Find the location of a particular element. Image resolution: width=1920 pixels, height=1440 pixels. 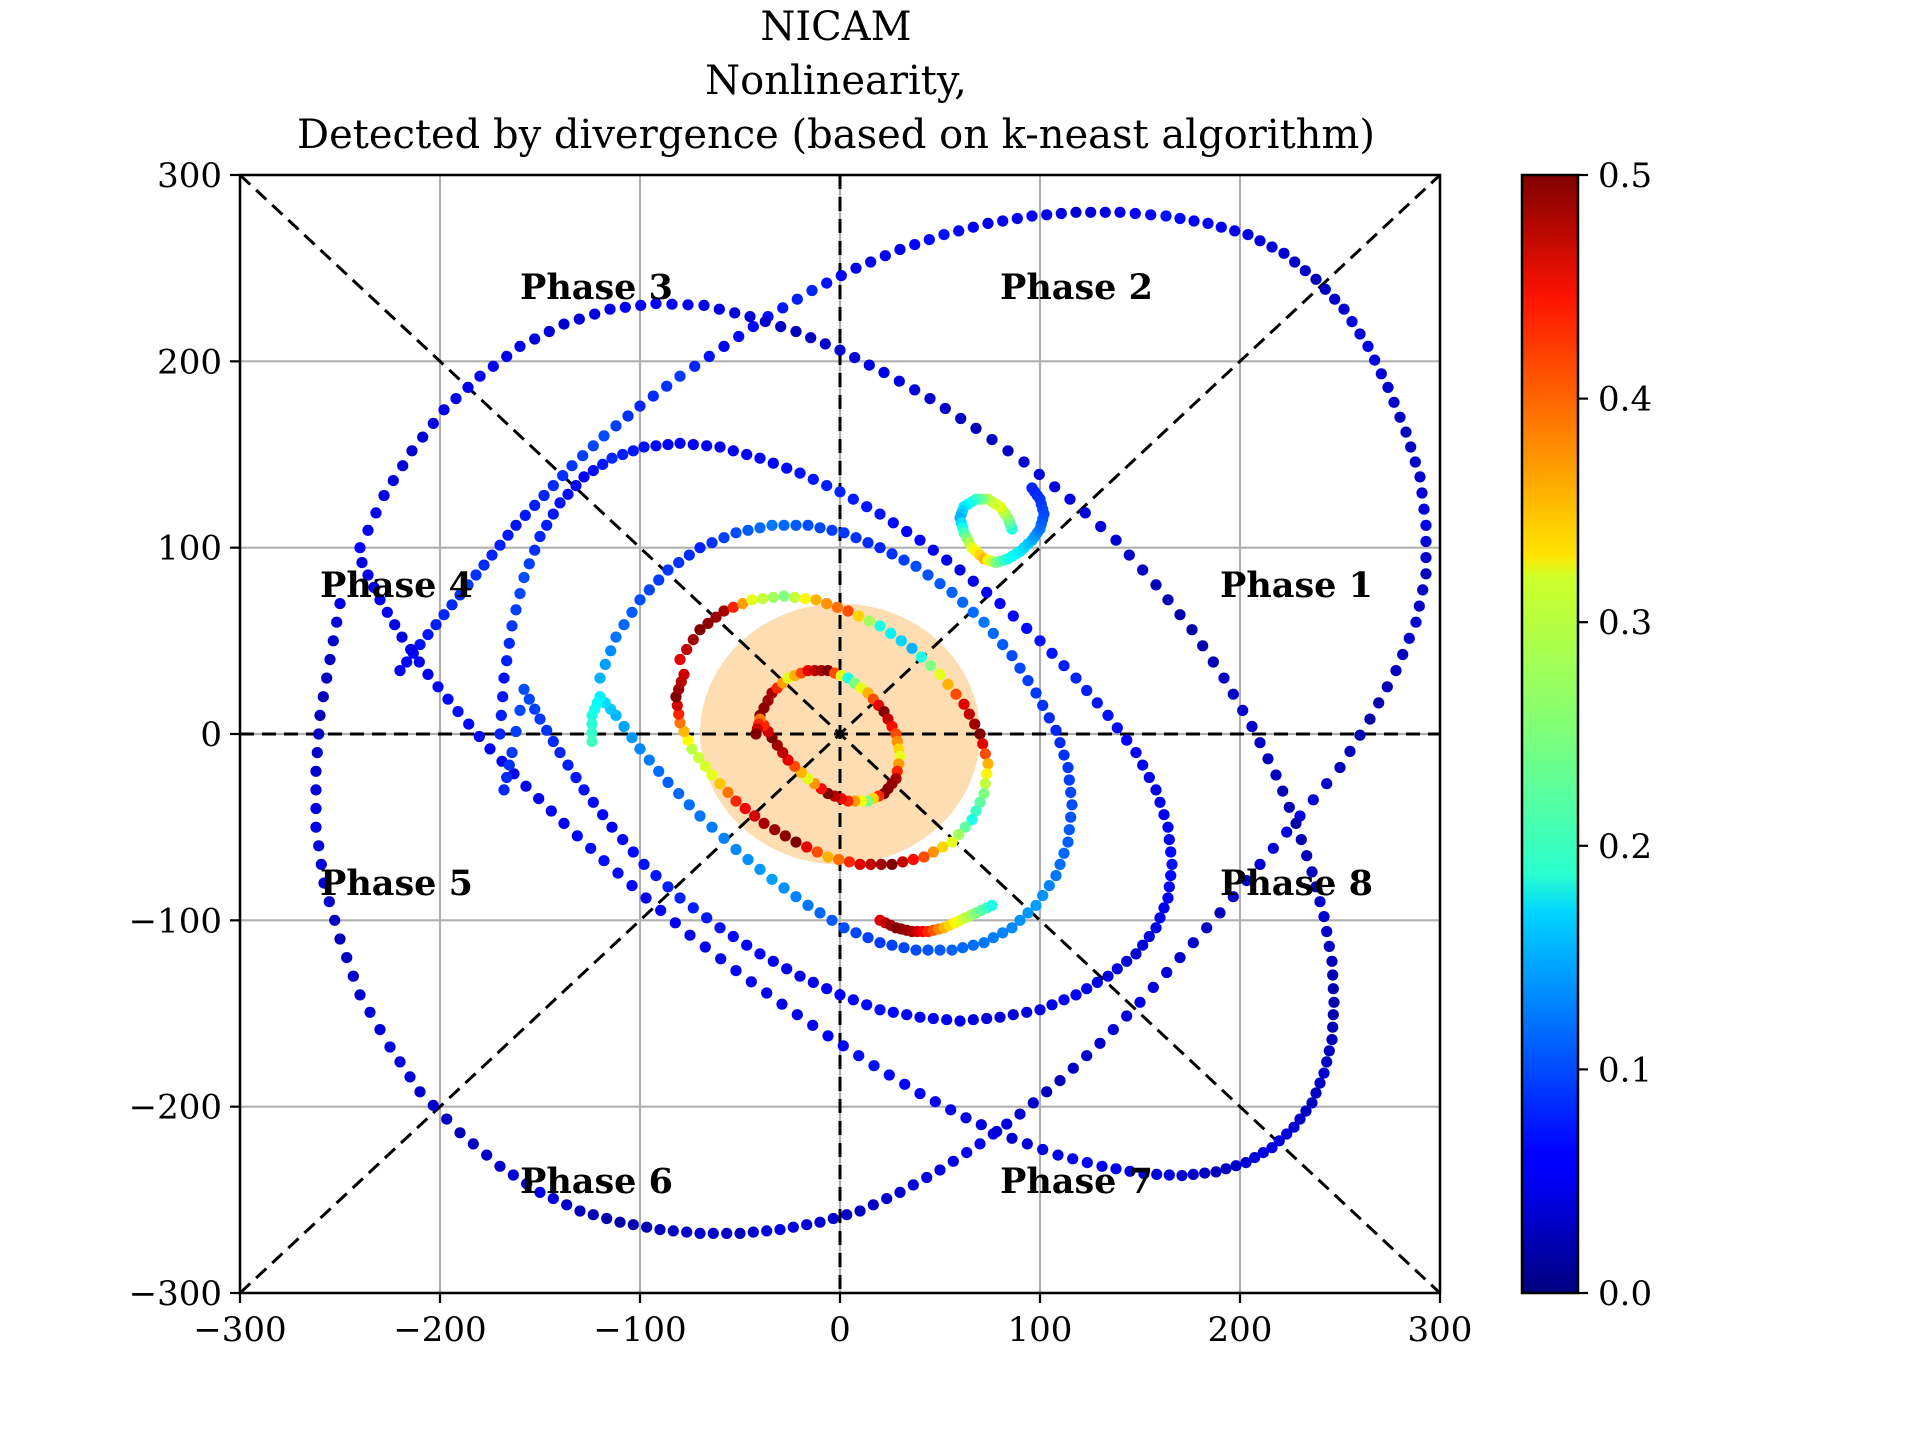

colorbar-gradient is located at coordinates (1550, 734).